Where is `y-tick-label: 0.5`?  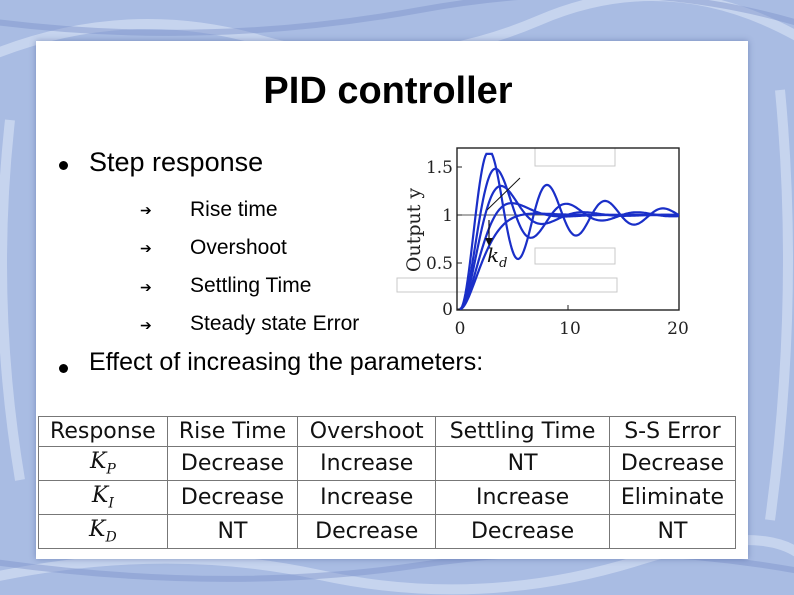
y-tick-label: 0.5 is located at coordinates (439, 264).